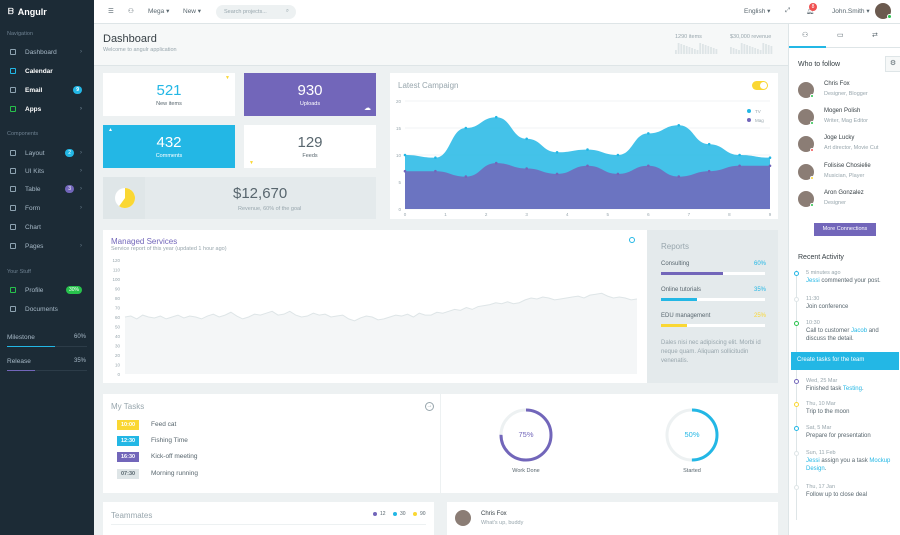 Image resolution: width=900 pixels, height=535 pixels. Describe the element at coordinates (310, 94) in the screenshot. I see `stat-uploads: 930 Uploads ☁` at that location.